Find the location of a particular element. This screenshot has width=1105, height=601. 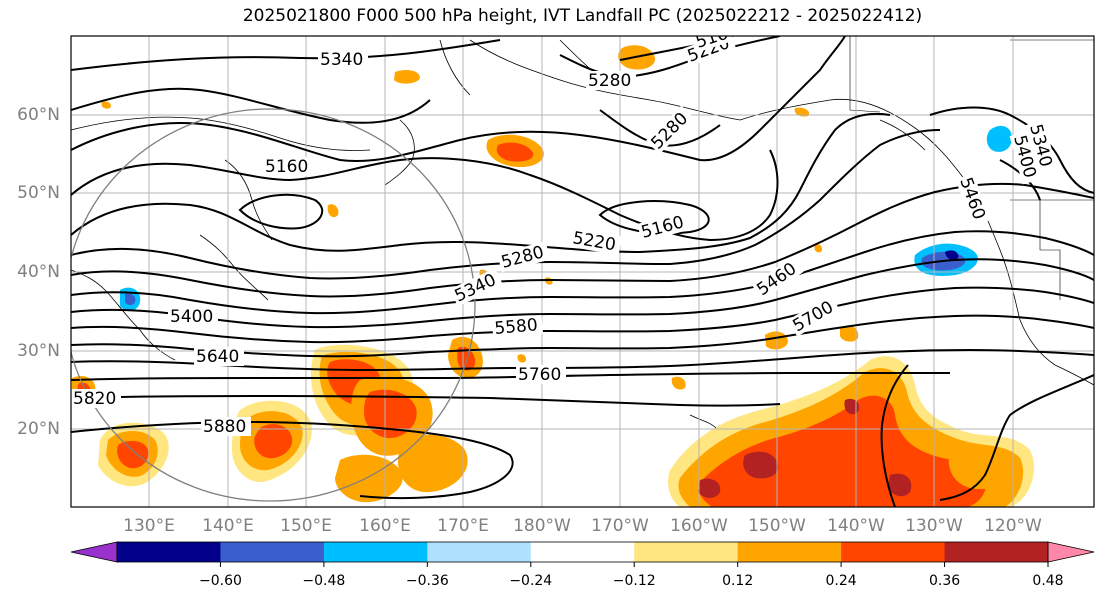

contour-label: 5820 is located at coordinates (94, 399).